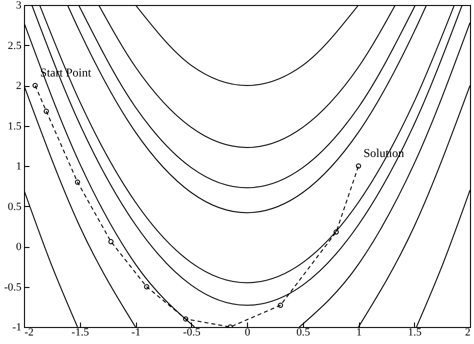 The image size is (474, 344). I want to click on x-tick-label: 1.5, so click(415, 332).